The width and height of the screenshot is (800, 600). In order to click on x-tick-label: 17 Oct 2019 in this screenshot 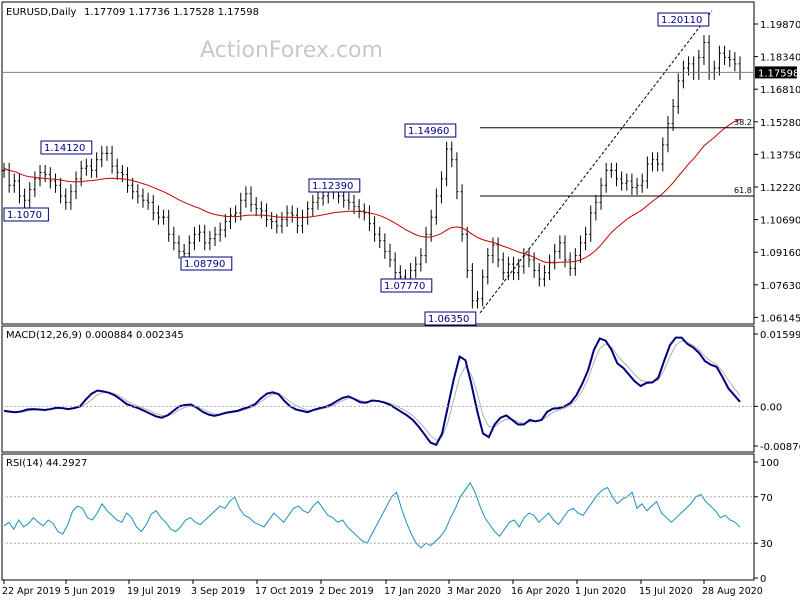, I will do `click(284, 591)`.